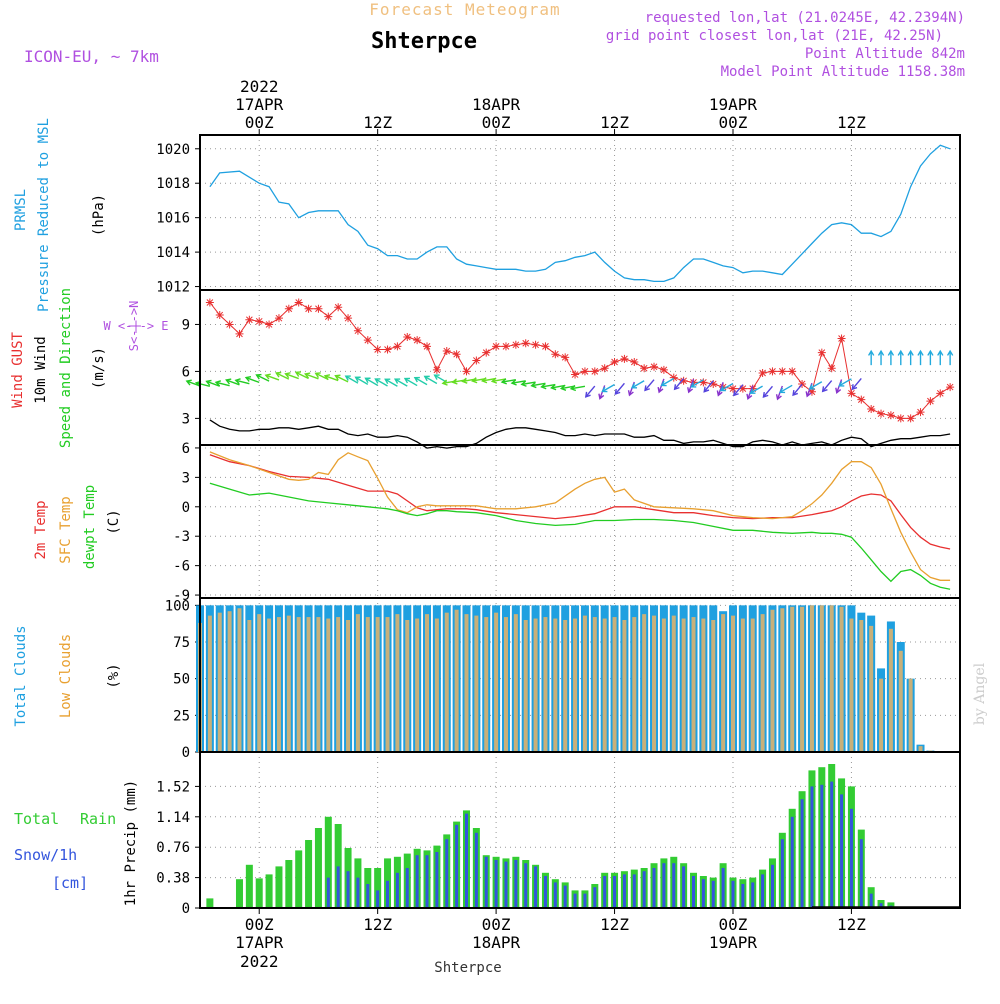 The width and height of the screenshot is (1000, 1004). What do you see at coordinates (580, 521) in the screenshot?
I see `panel-frame` at bounding box center [580, 521].